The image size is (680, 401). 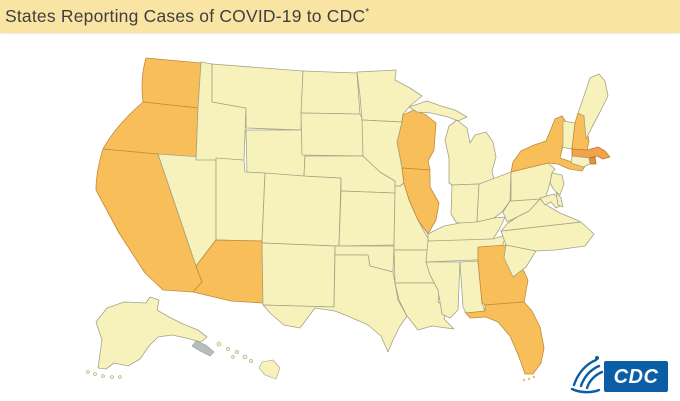 What do you see at coordinates (298, 275) in the screenshot?
I see `state-nm` at bounding box center [298, 275].